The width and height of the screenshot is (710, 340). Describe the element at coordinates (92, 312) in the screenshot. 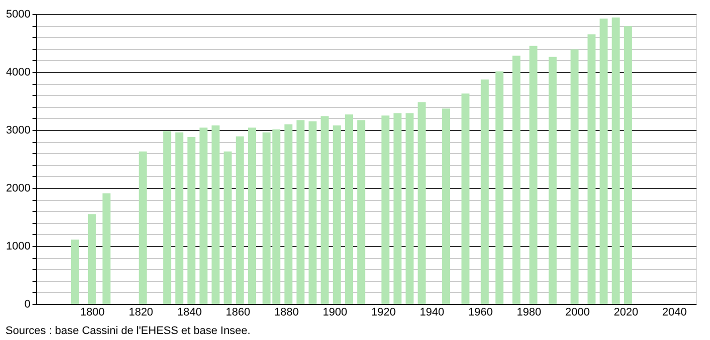

I see `x-tick-label: 1800` at that location.